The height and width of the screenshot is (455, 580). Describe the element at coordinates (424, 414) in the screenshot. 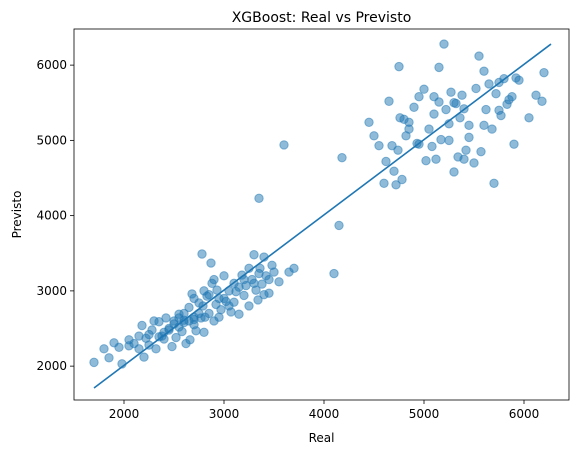

I see `x-tick-label: 5000` at that location.